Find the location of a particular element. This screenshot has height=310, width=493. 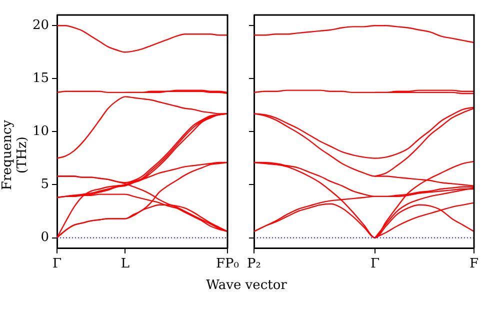

y-tick-label: 20 is located at coordinates (40, 25).